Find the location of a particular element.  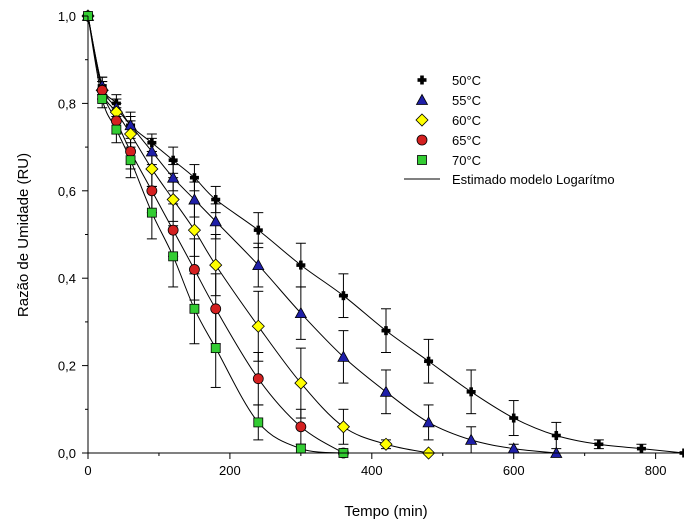

legend-item: 70°C is located at coordinates (450, 160).